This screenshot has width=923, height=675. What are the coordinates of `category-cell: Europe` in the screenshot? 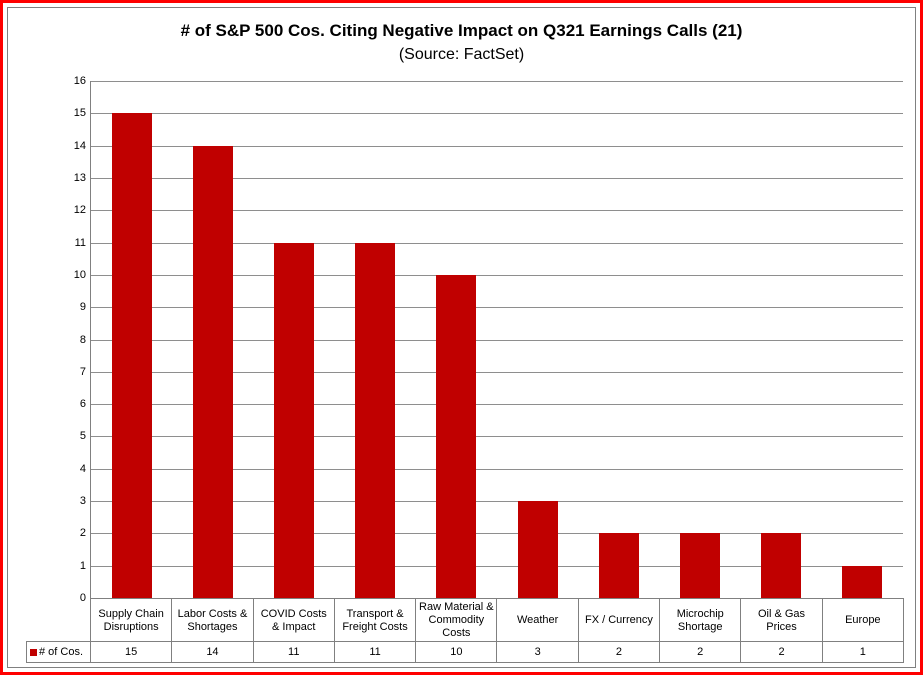 It's located at (863, 620).